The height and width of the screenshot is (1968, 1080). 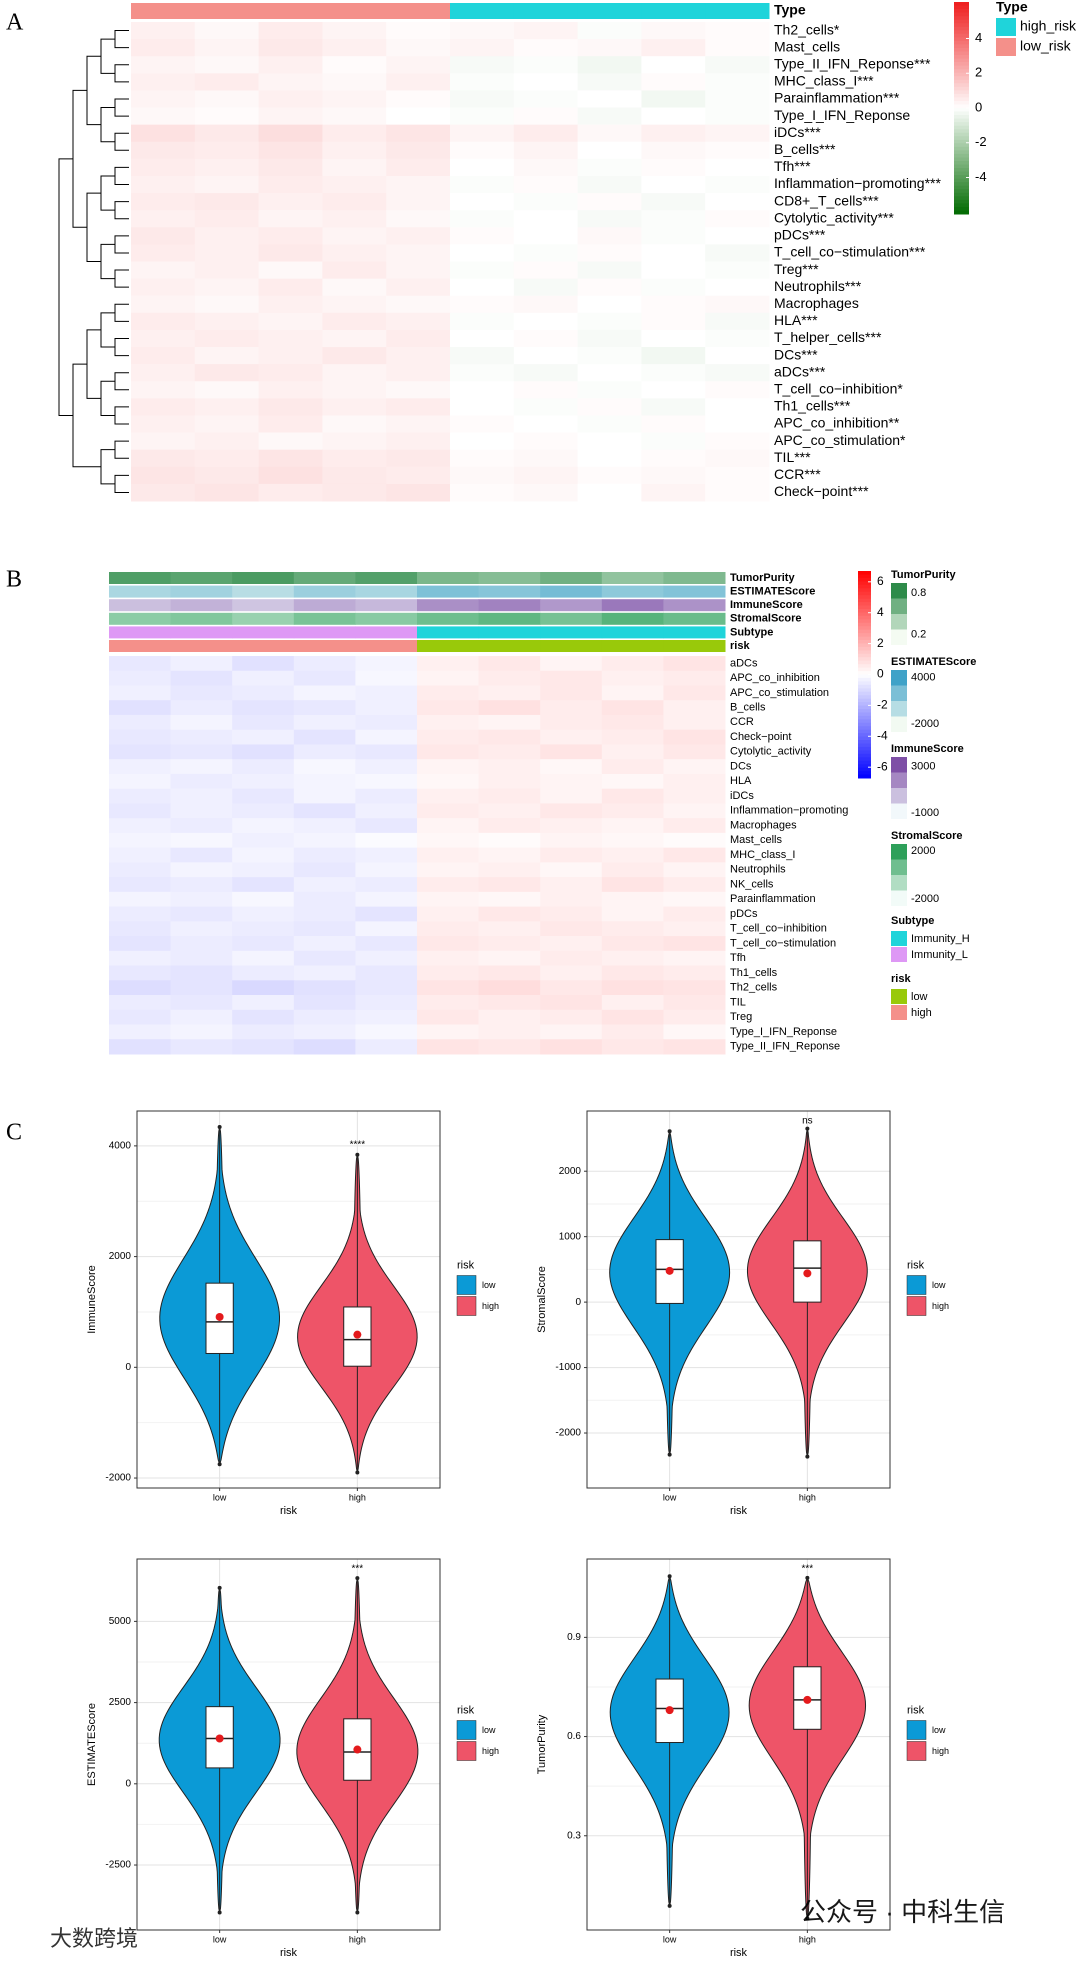 What do you see at coordinates (742, 796) in the screenshot?
I see `row-label: iDCs` at bounding box center [742, 796].